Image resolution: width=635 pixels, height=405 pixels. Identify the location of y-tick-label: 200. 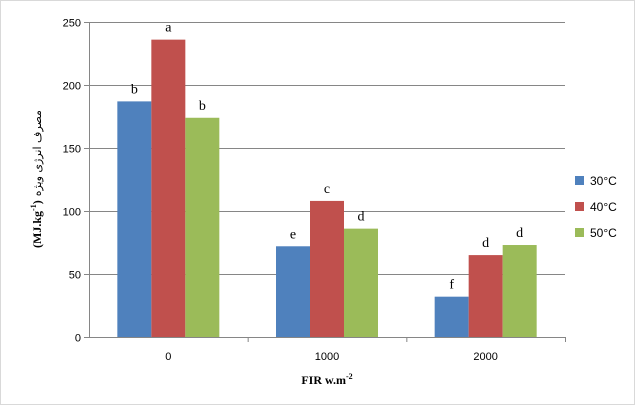
(72, 87).